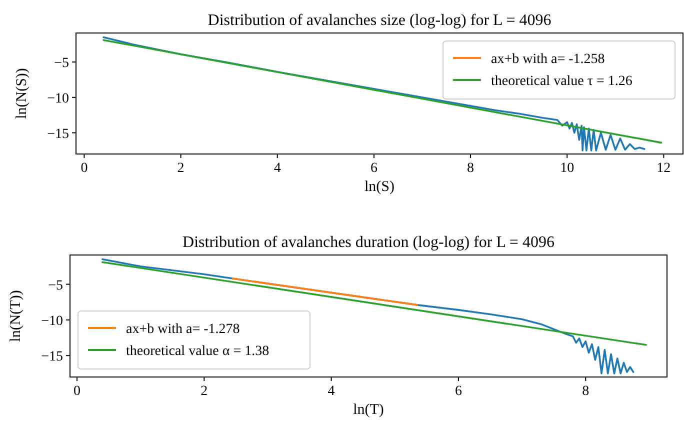 The width and height of the screenshot is (685, 427). I want to click on x-tick-label: 12, so click(663, 168).